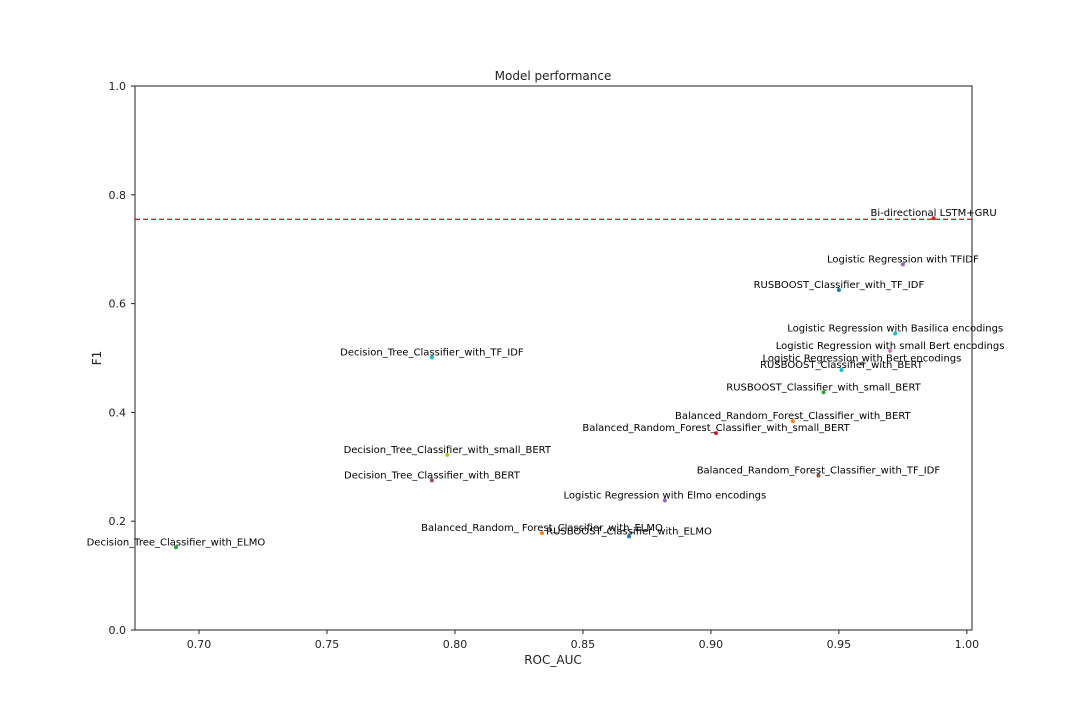 The height and width of the screenshot is (720, 1080). What do you see at coordinates (118, 630) in the screenshot?
I see `y-tick-label: 0.0` at bounding box center [118, 630].